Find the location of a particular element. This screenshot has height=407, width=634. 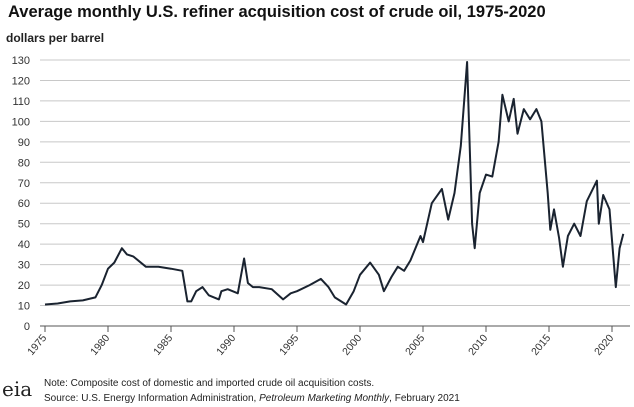

x-tick-label: 1985 is located at coordinates (163, 345).